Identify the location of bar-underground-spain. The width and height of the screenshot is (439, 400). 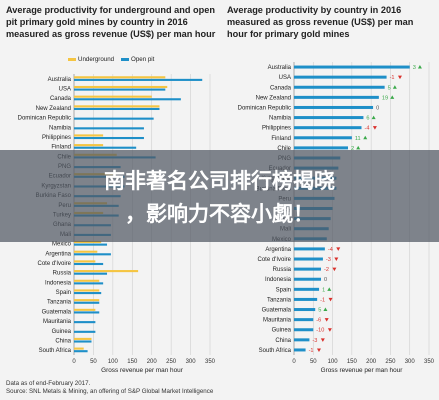
(87, 290).